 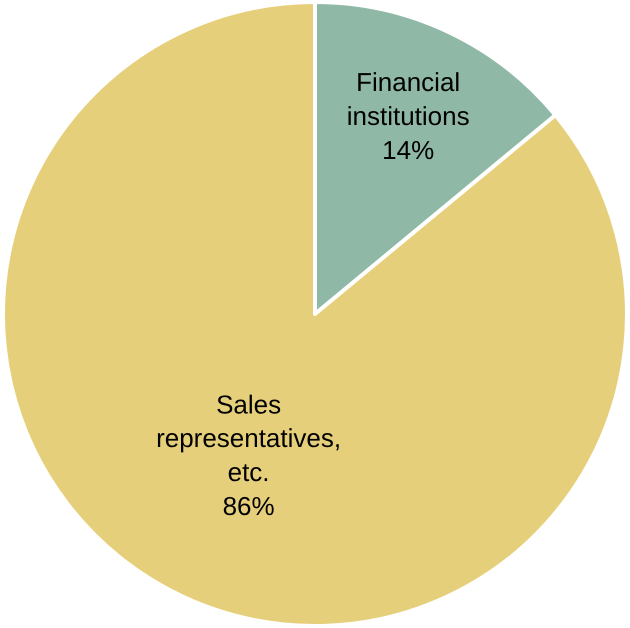 What do you see at coordinates (248, 505) in the screenshot?
I see `data-label: 86%` at bounding box center [248, 505].